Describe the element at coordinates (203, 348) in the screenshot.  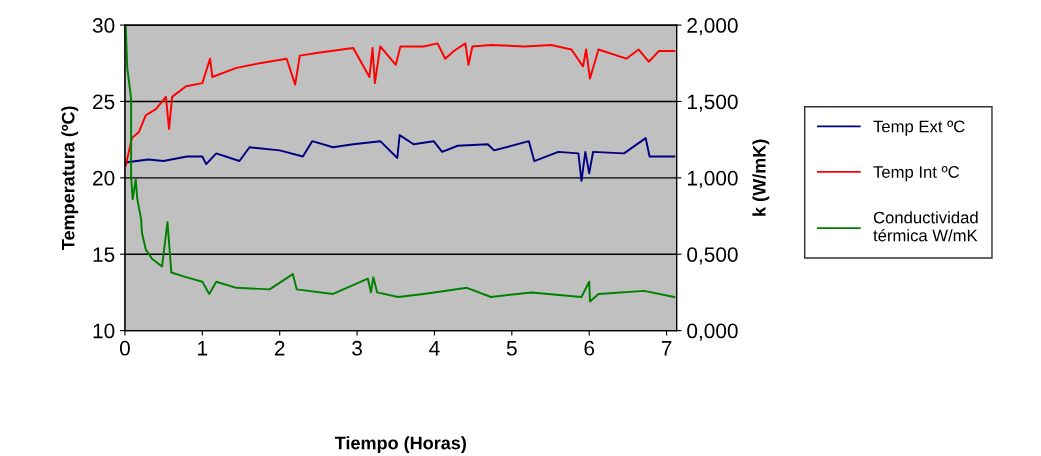
I see `x-tick-label: 1` at that location.